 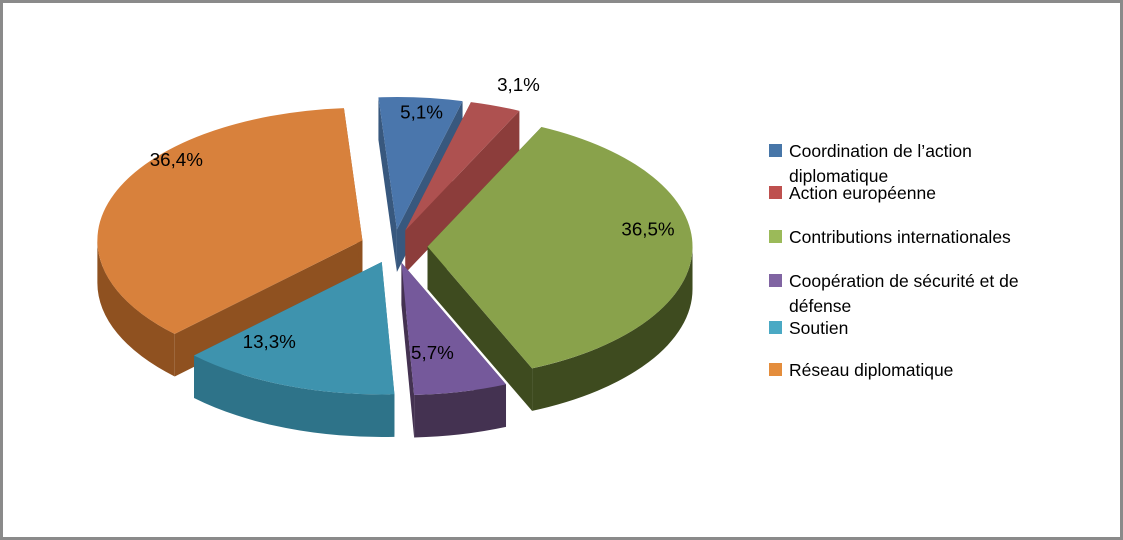 I want to click on slice-label: 5,7%, so click(x=432, y=352).